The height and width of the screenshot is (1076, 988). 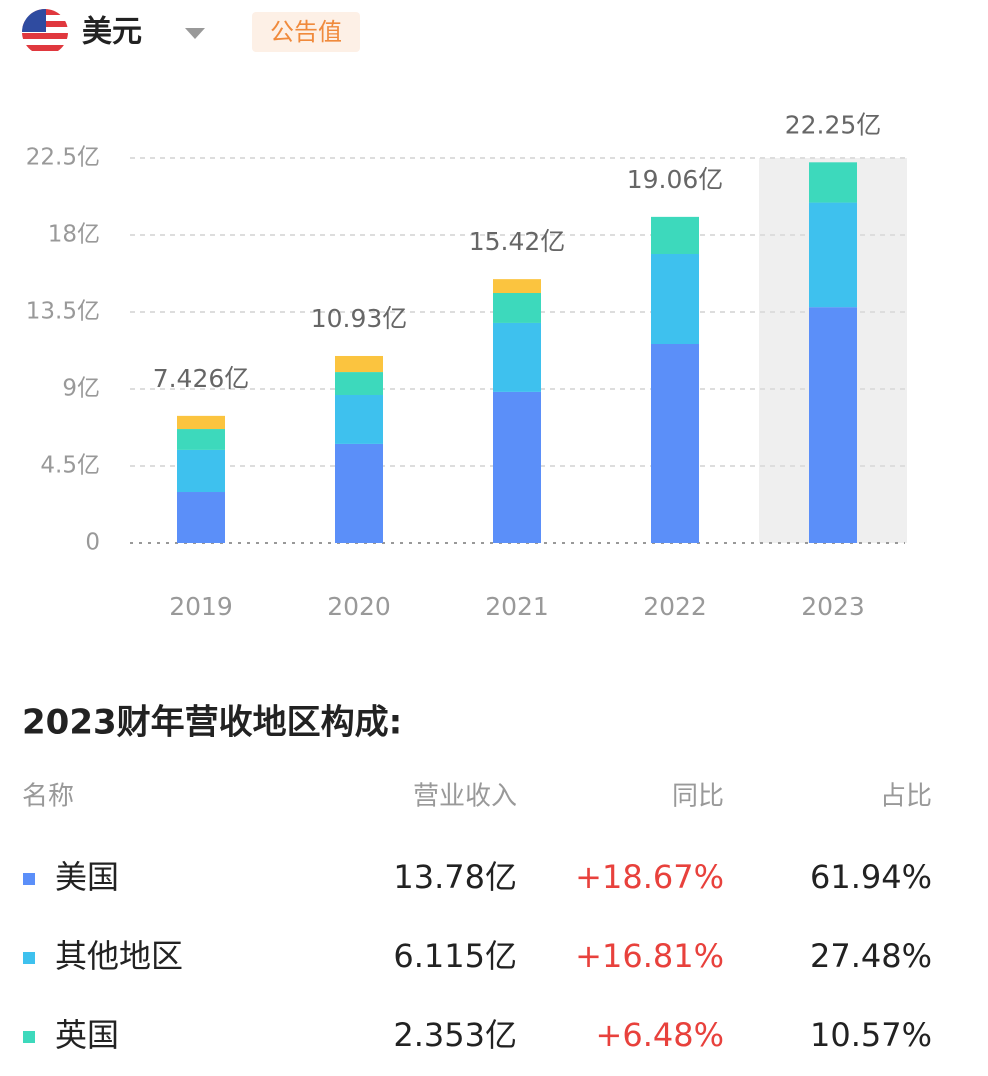 I want to click on dropdown-arrow, so click(x=195, y=33).